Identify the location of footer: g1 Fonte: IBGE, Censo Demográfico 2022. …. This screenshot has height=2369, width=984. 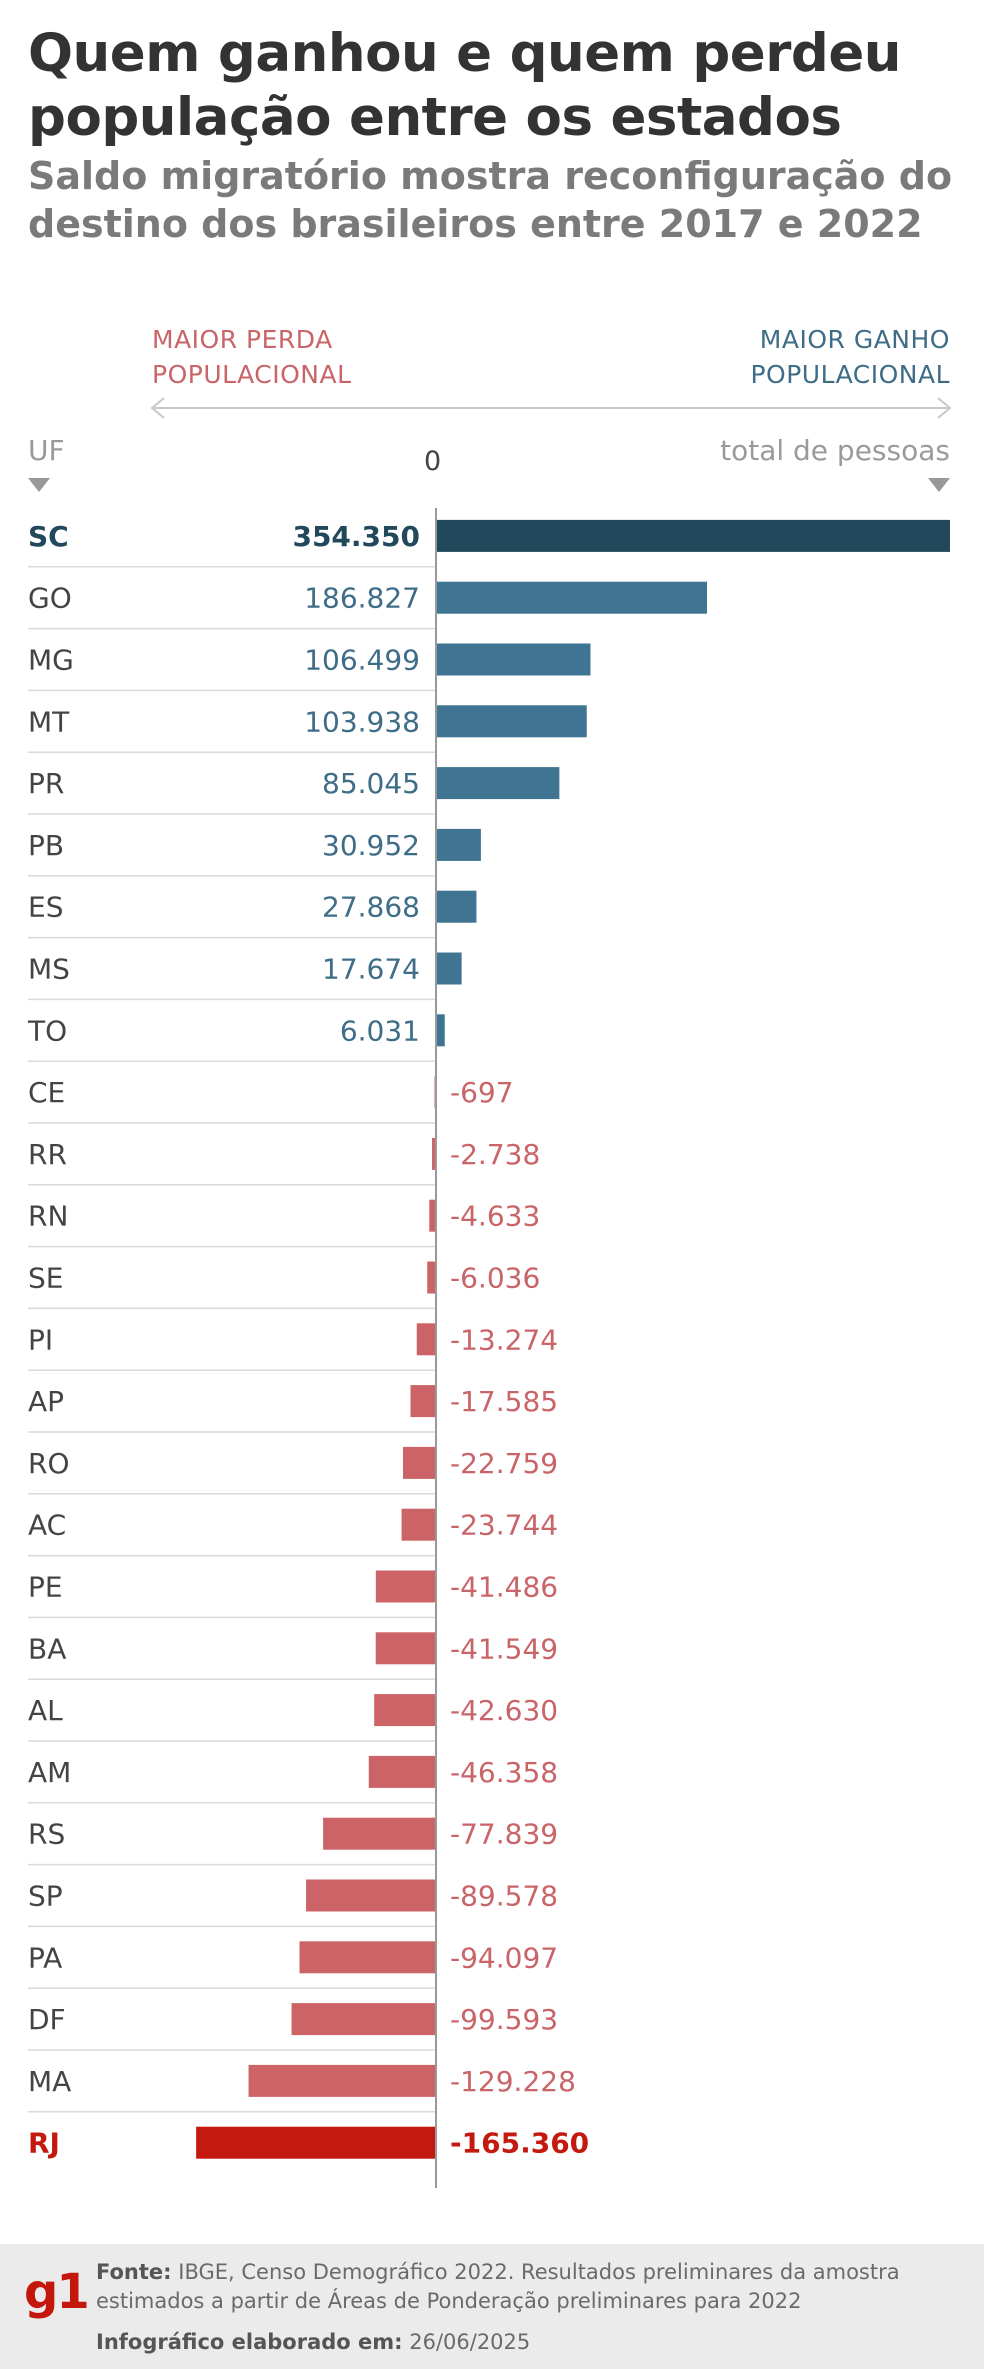
(492, 2306).